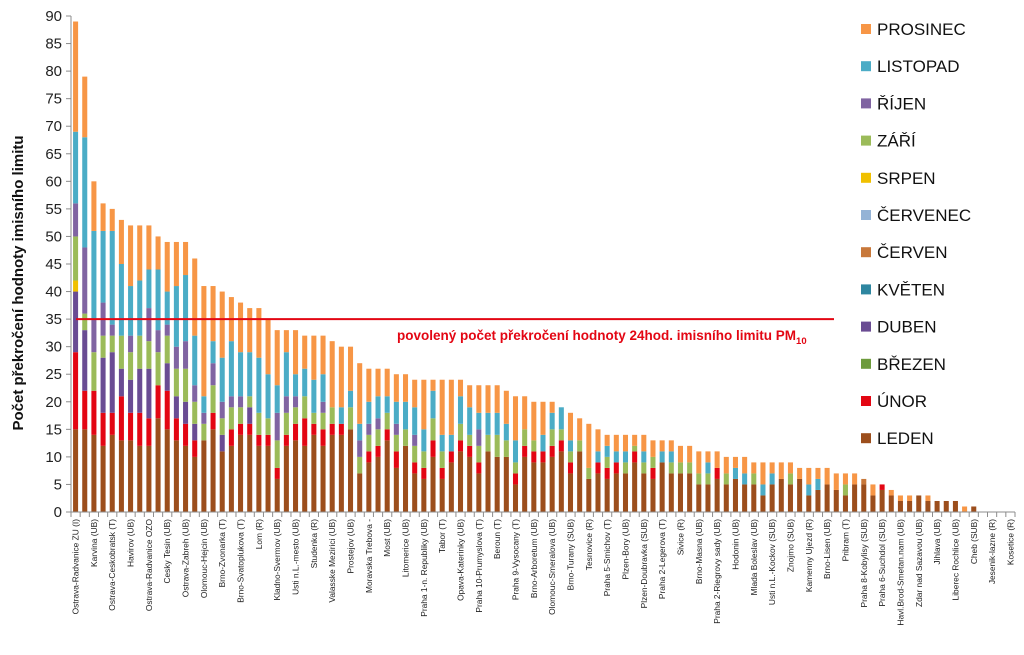 The width and height of the screenshot is (1024, 655). What do you see at coordinates (680, 537) in the screenshot?
I see `x-tick-label: Sivice (R)` at bounding box center [680, 537].